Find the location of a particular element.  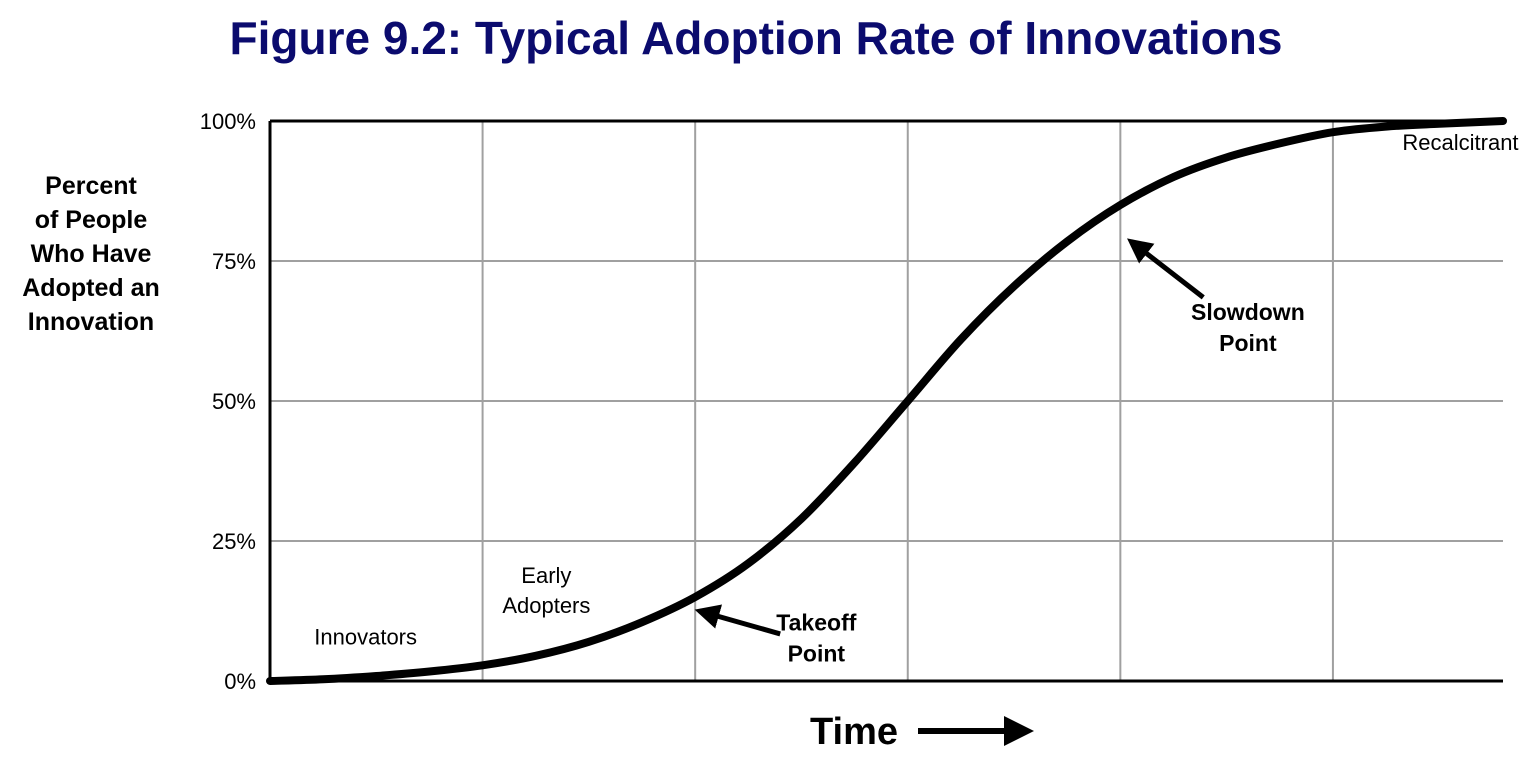

y-axis-label-line: Percent is located at coordinates (91, 186).